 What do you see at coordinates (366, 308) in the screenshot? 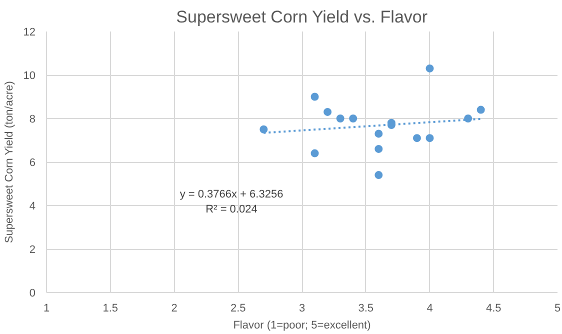
I see `x-tick-label: 3.5` at bounding box center [366, 308].